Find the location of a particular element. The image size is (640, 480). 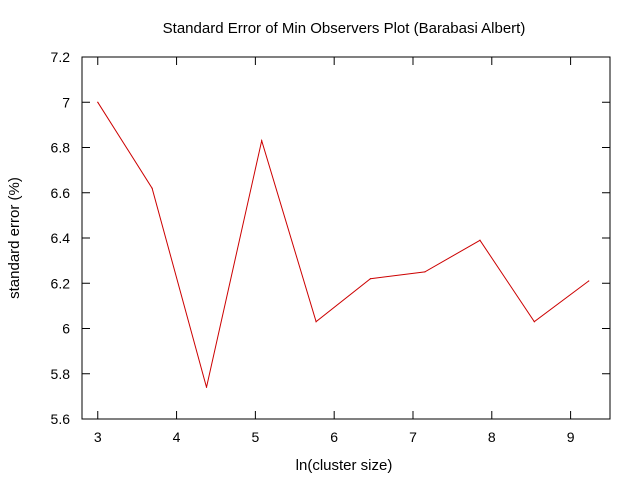

y-tick-label: 7 is located at coordinates (66, 102).